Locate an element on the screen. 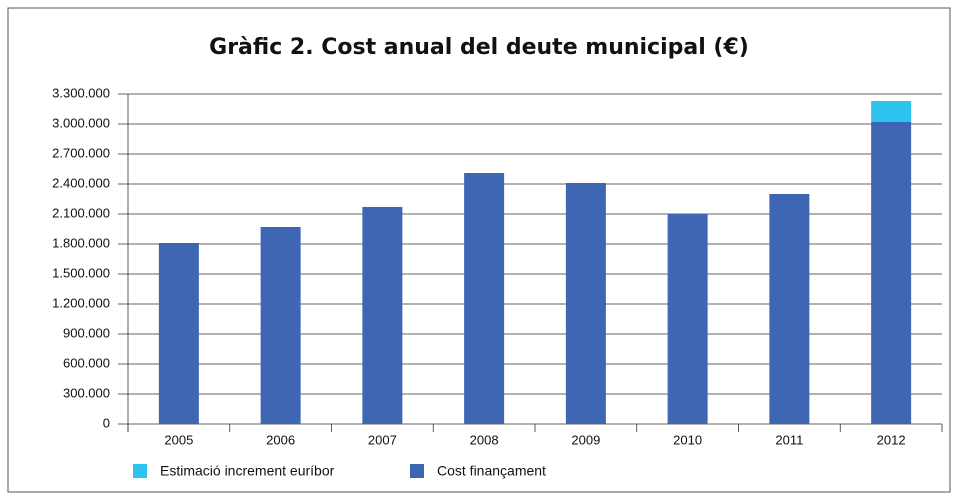 This screenshot has width=958, height=497. x-tick-label: 2011 is located at coordinates (789, 439).